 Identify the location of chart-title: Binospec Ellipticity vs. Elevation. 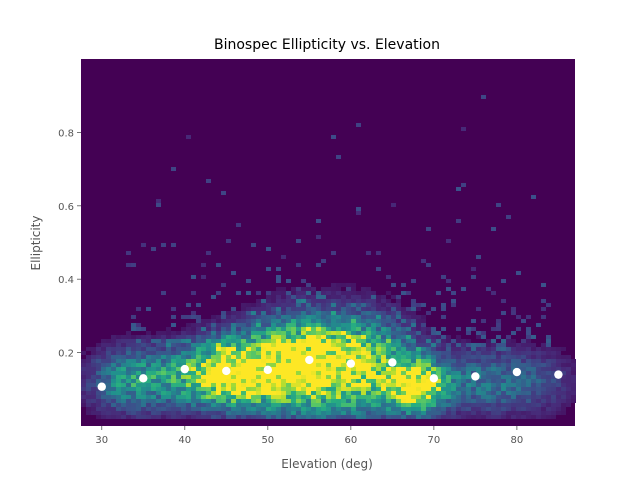
(327, 45).